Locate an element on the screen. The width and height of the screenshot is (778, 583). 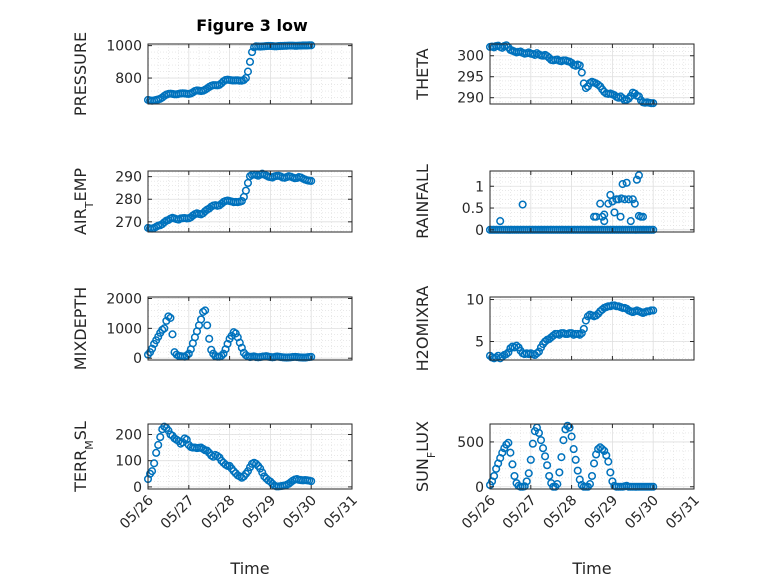
y-tick-label: 800 is located at coordinates (128, 79).